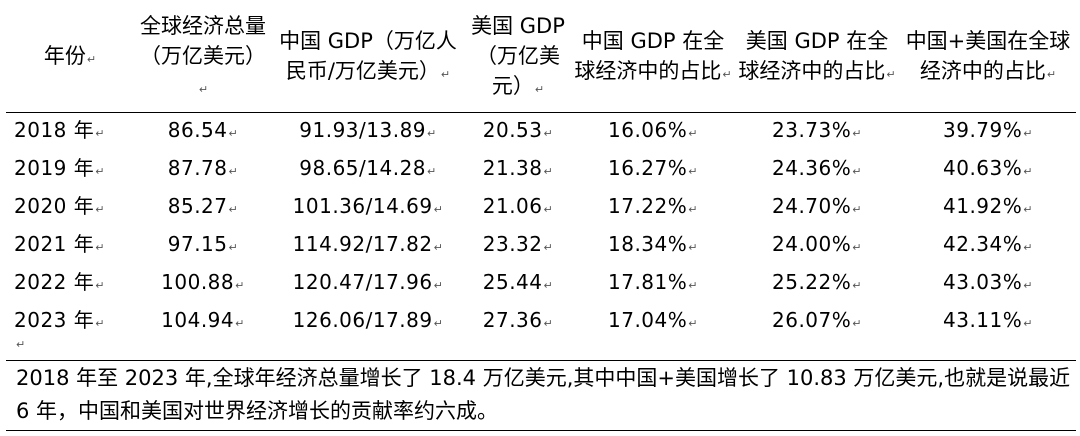 Image resolution: width=1080 pixels, height=436 pixels. What do you see at coordinates (368, 320) in the screenshot?
I see `cell-china-gdp: 126.06/17.89↵` at bounding box center [368, 320].